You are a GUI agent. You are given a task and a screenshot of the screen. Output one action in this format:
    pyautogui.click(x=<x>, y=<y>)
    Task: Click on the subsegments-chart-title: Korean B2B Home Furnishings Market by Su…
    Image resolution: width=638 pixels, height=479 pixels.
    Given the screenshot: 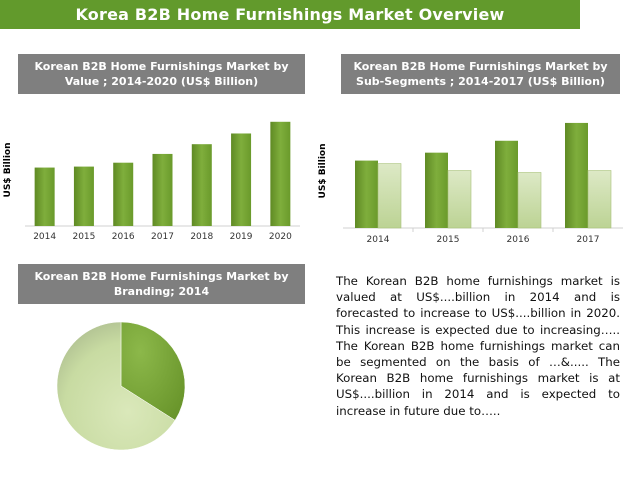 What is the action you would take?
    pyautogui.click(x=480, y=74)
    